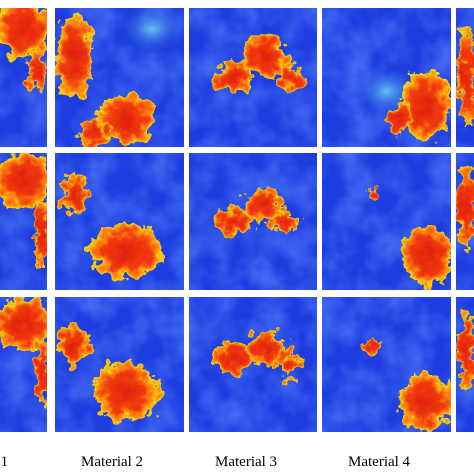 This screenshot has height=474, width=474. I want to click on column-label: al 1, so click(4, 462).